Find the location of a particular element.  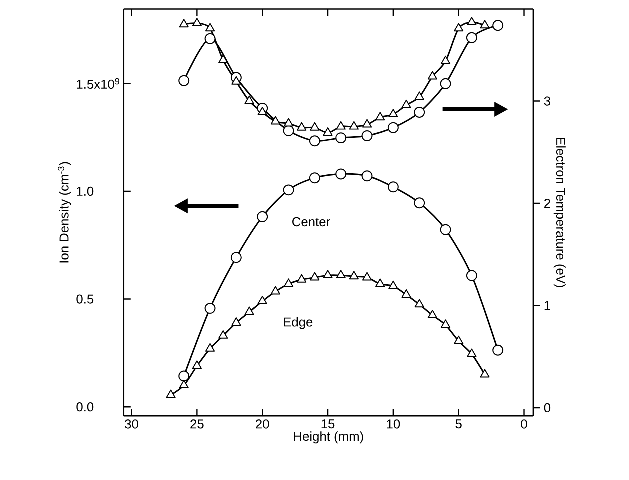

series-label: Center is located at coordinates (311, 222).